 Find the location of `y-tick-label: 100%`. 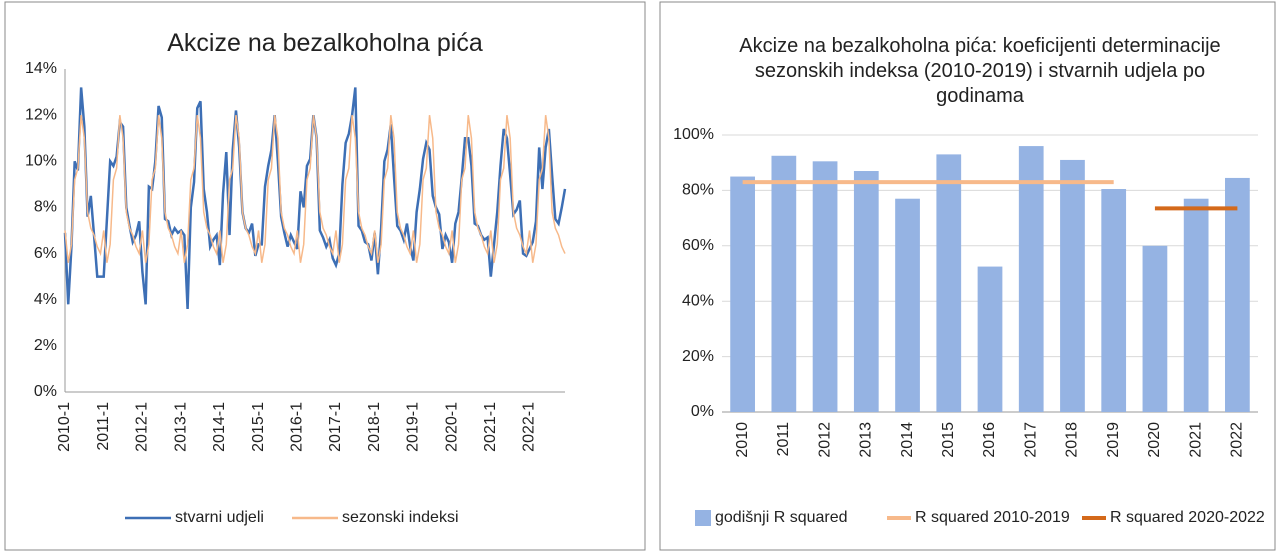

y-tick-label: 100% is located at coordinates (693, 134).